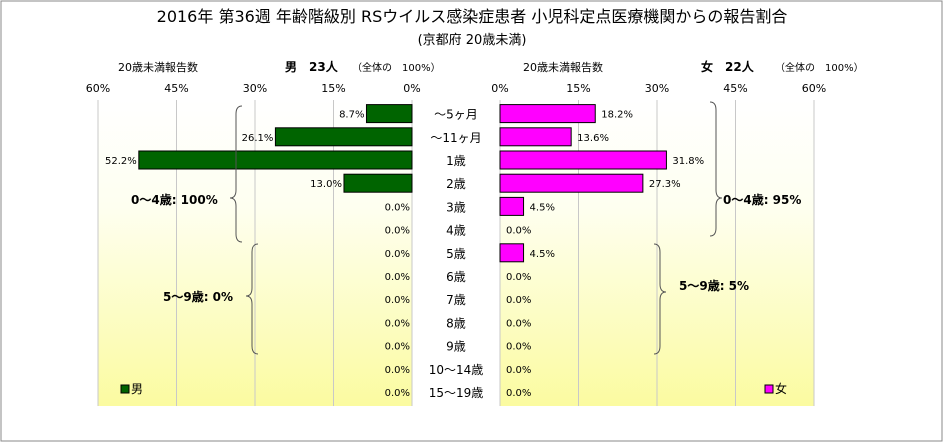  Describe the element at coordinates (137, 389) in the screenshot. I see `legend-male-label: 男` at that location.